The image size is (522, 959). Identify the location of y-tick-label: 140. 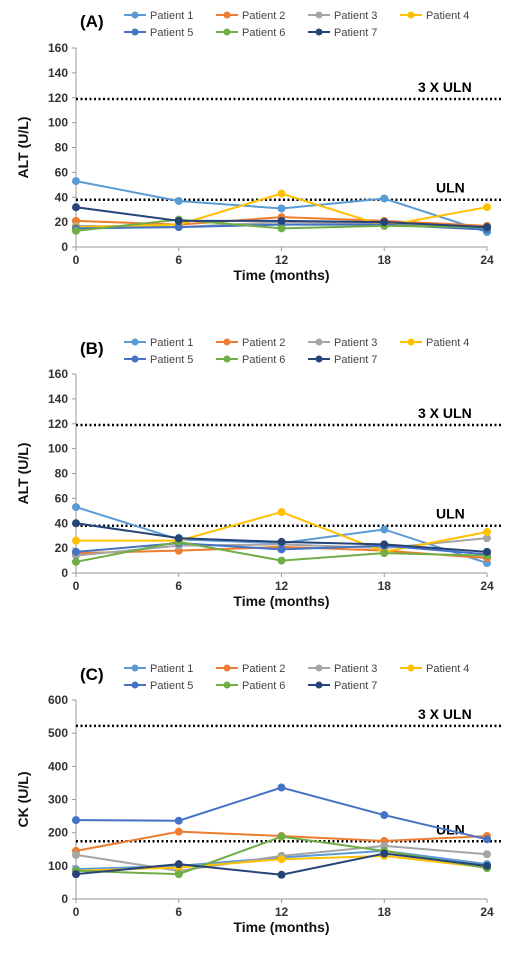
(58, 73).